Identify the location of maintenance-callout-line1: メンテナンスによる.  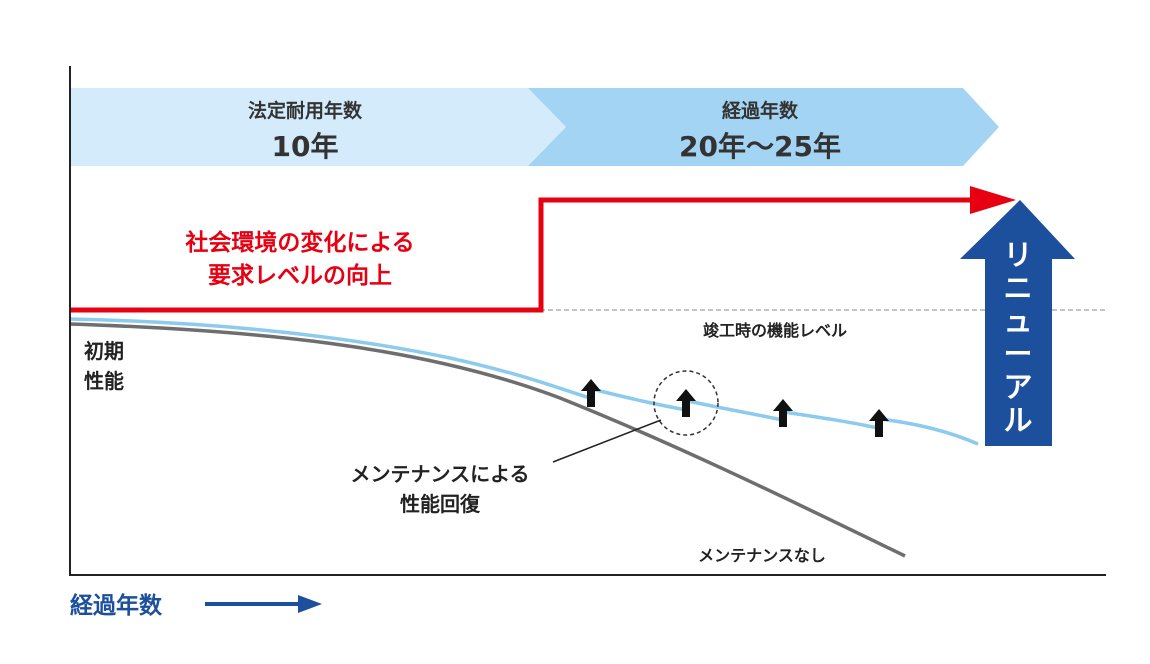
(440, 474).